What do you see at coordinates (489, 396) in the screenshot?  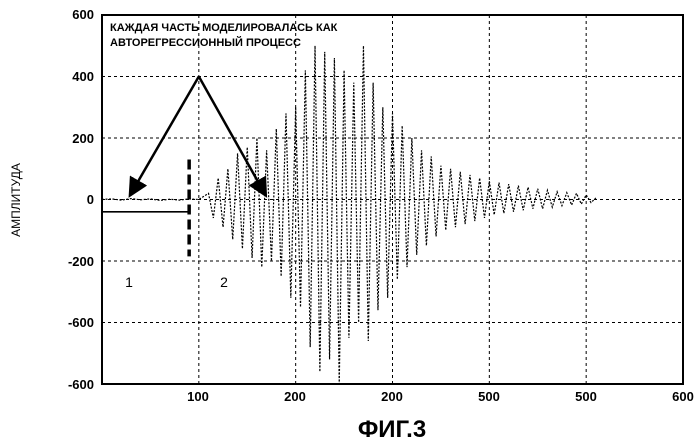 I see `x-tick-label-500a: 500` at bounding box center [489, 396].